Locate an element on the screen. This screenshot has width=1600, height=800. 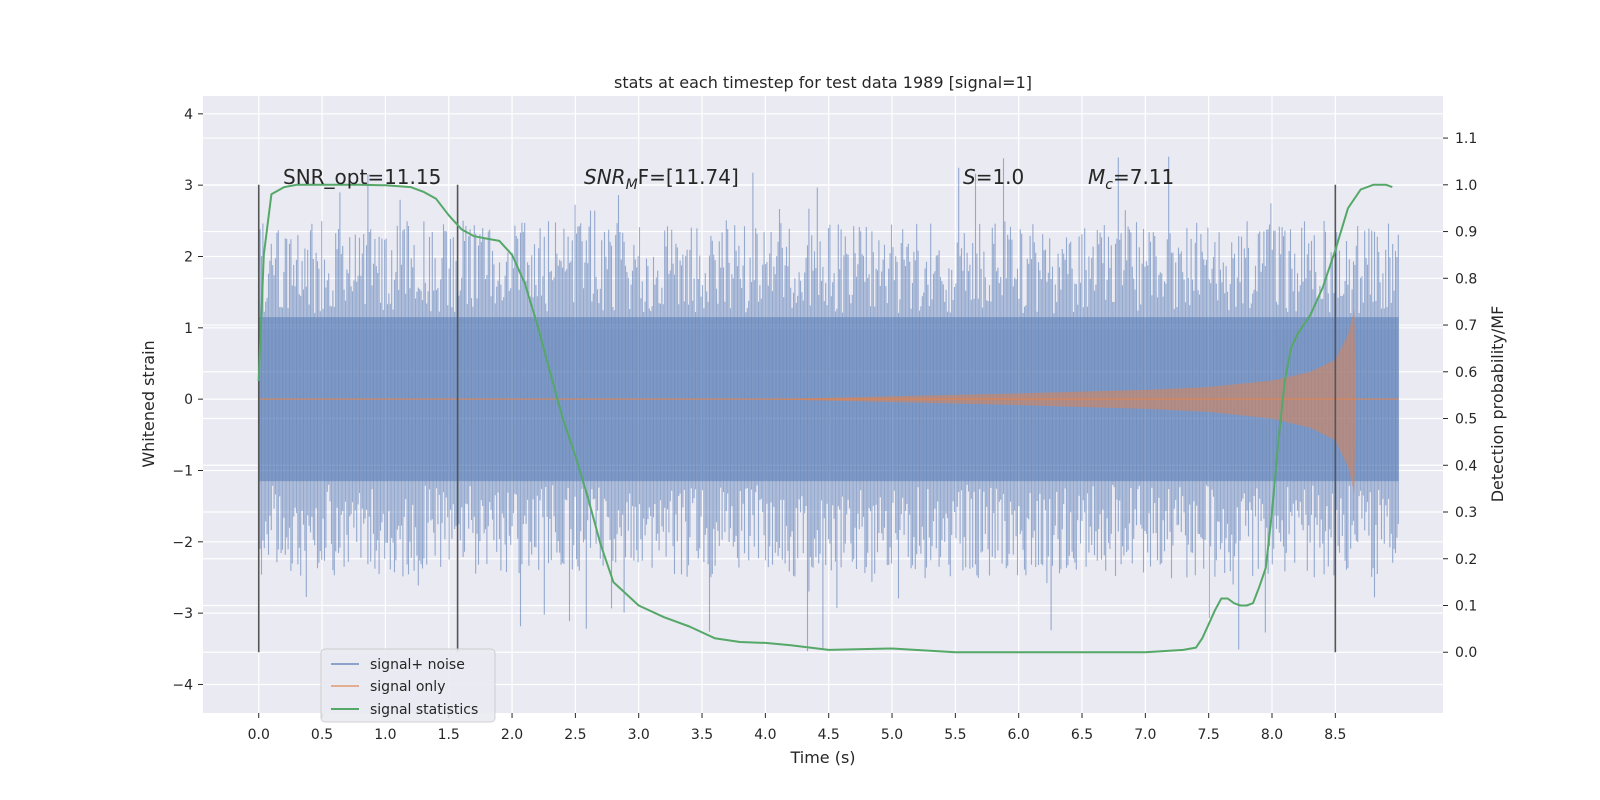
x-tick-label: 0.5 is located at coordinates (322, 735).